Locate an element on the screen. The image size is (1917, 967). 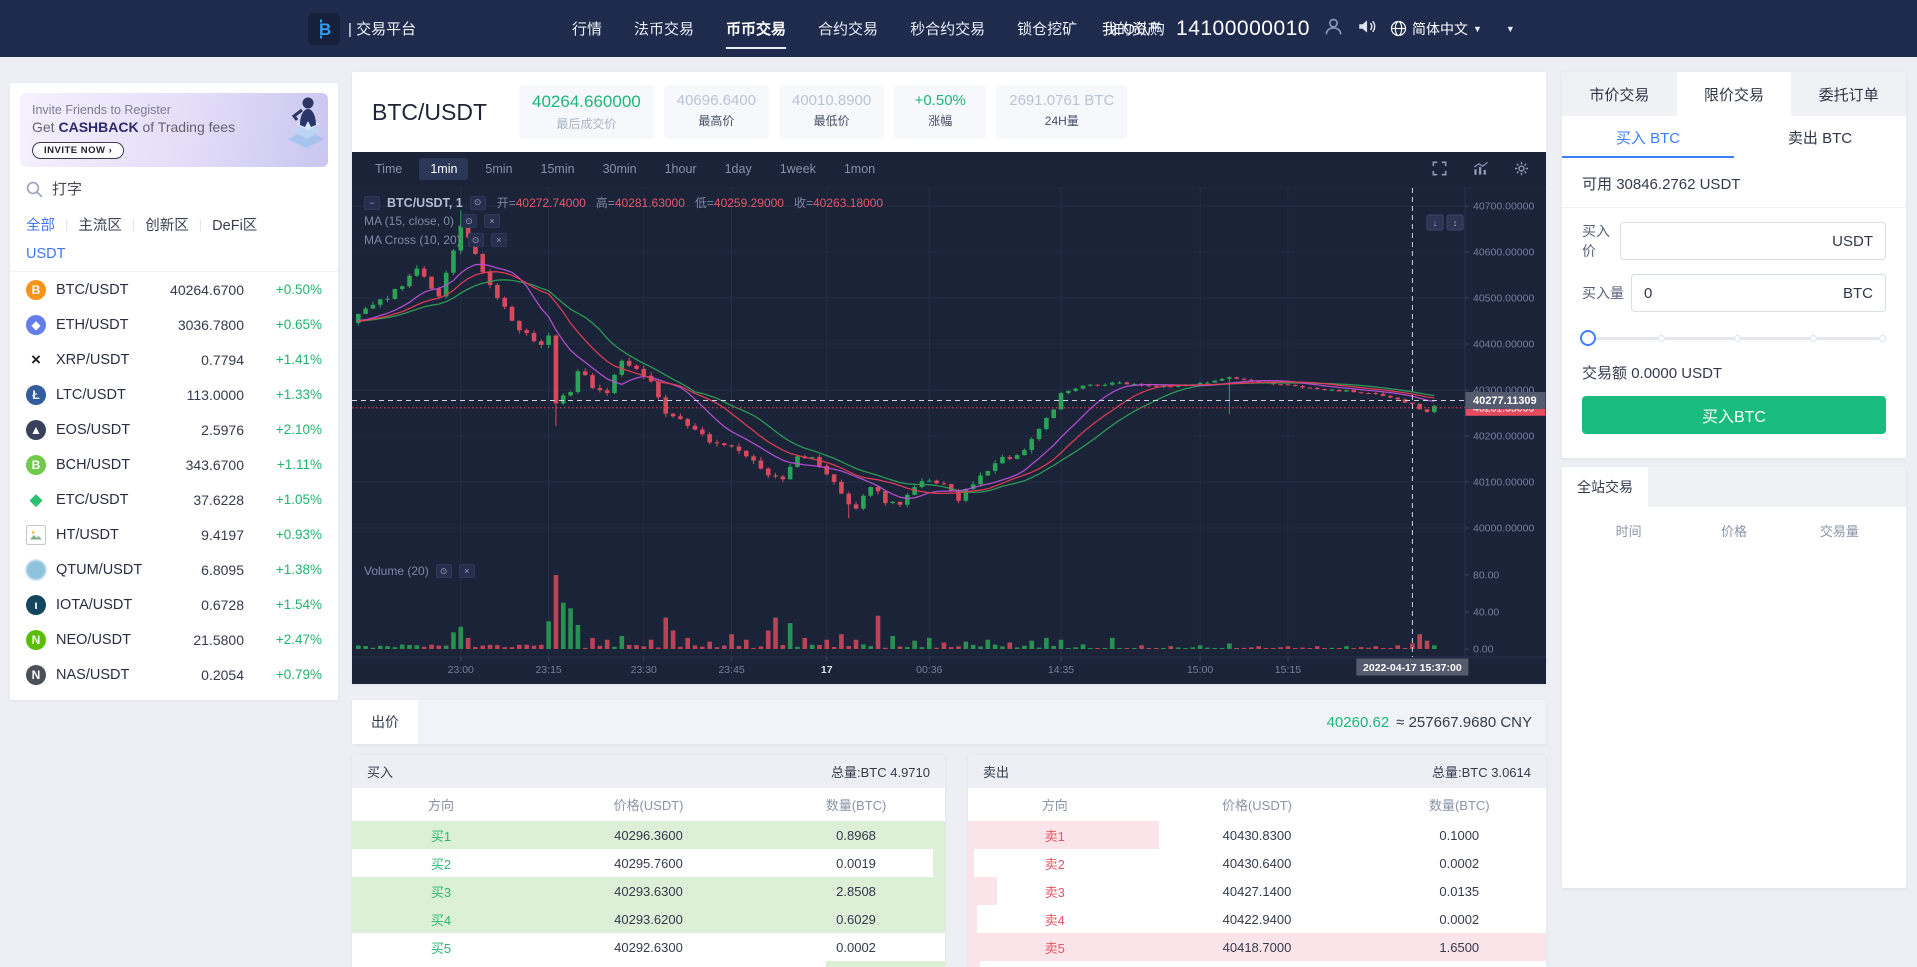
buy-submit-button: 买入BTC is located at coordinates (1734, 415).